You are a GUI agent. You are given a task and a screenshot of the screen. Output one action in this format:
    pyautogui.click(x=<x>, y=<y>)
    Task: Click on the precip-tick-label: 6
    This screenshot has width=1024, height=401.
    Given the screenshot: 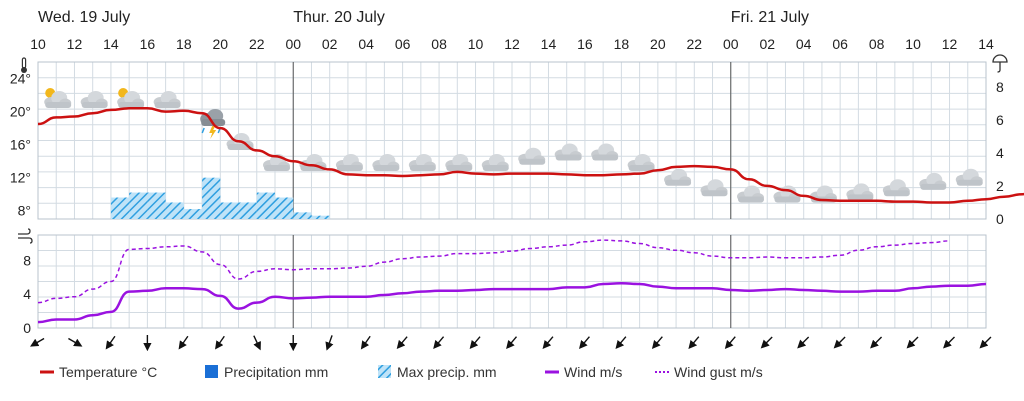 What is the action you would take?
    pyautogui.click(x=1000, y=120)
    